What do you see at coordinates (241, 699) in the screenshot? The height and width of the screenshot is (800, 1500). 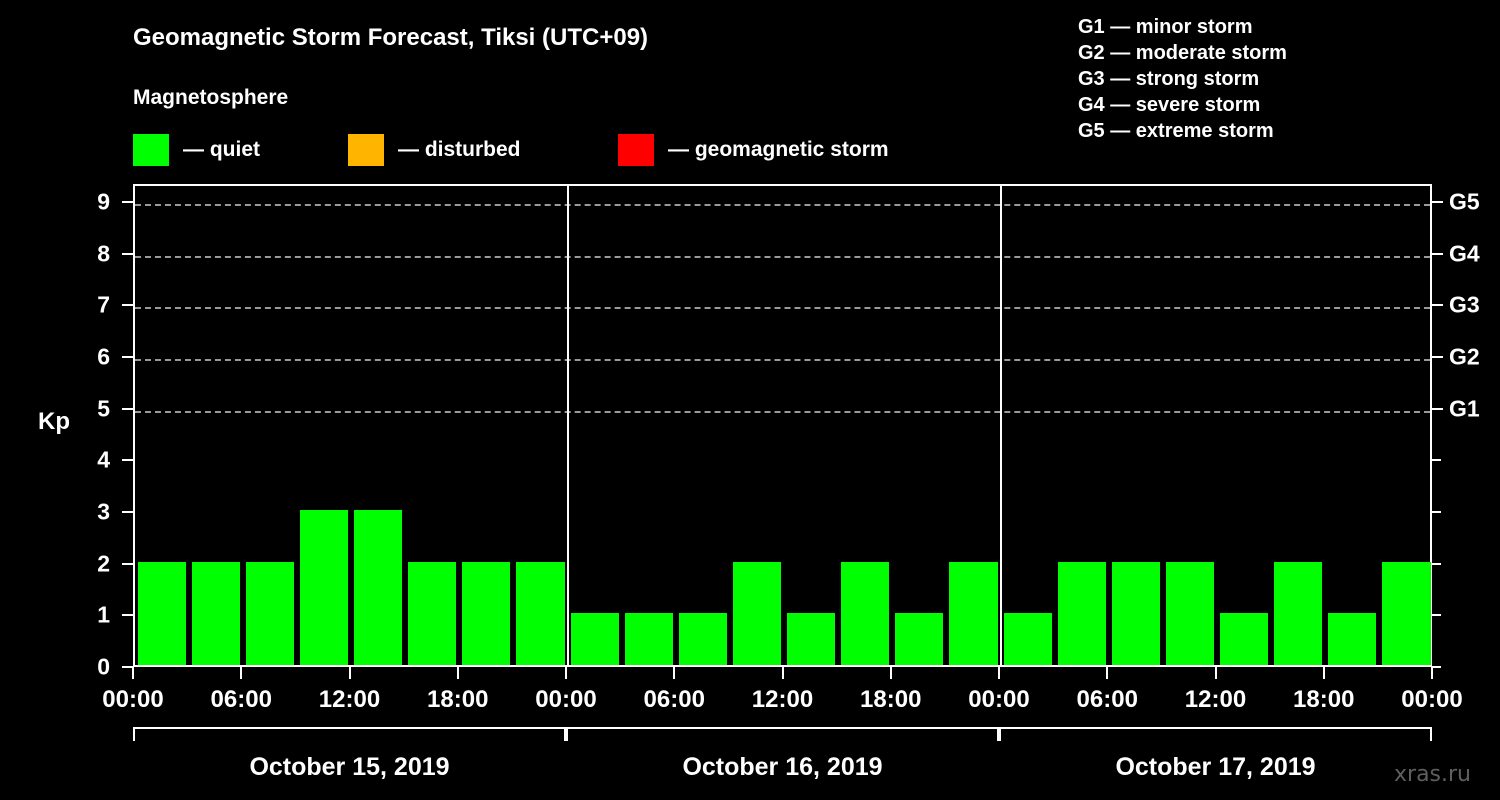 I see `x-tick-label-1: 06:00` at bounding box center [241, 699].